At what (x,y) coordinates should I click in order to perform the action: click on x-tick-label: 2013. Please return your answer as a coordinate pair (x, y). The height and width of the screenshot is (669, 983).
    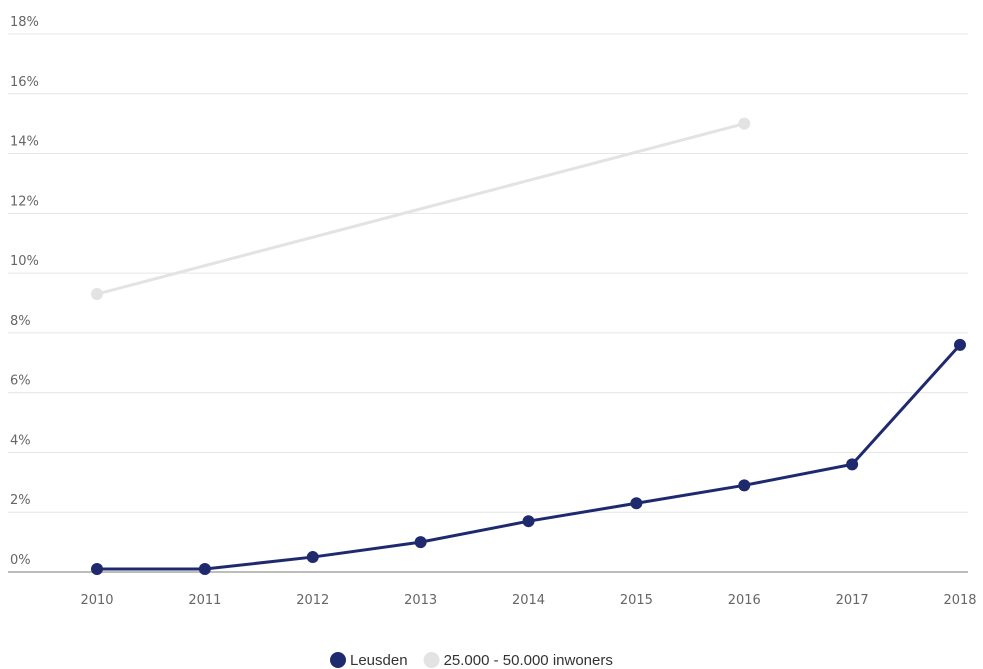
    Looking at the image, I should click on (420, 600).